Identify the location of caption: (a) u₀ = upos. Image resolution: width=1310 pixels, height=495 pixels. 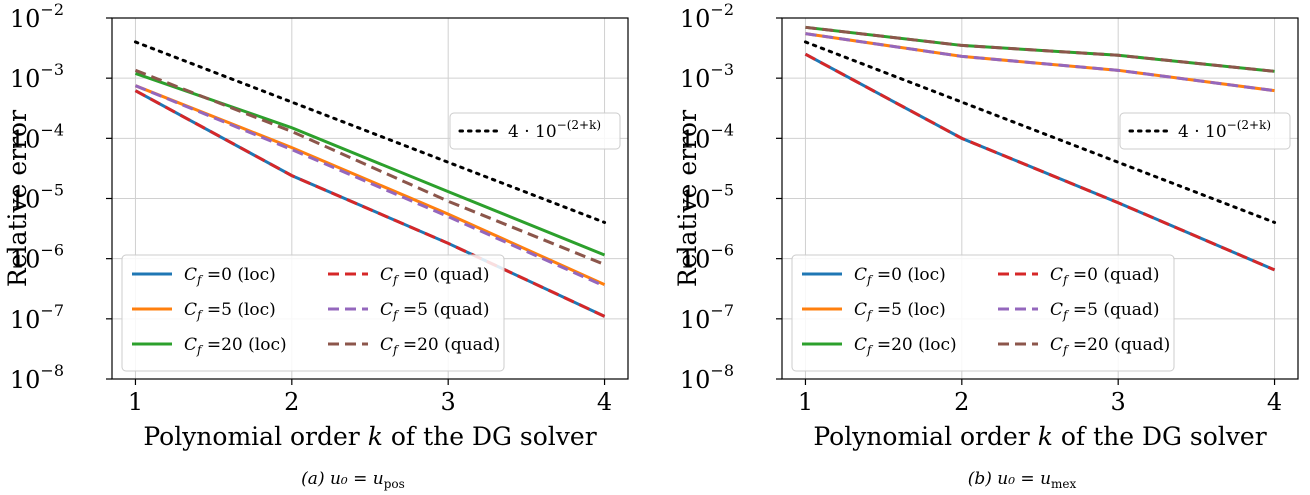
(353, 480).